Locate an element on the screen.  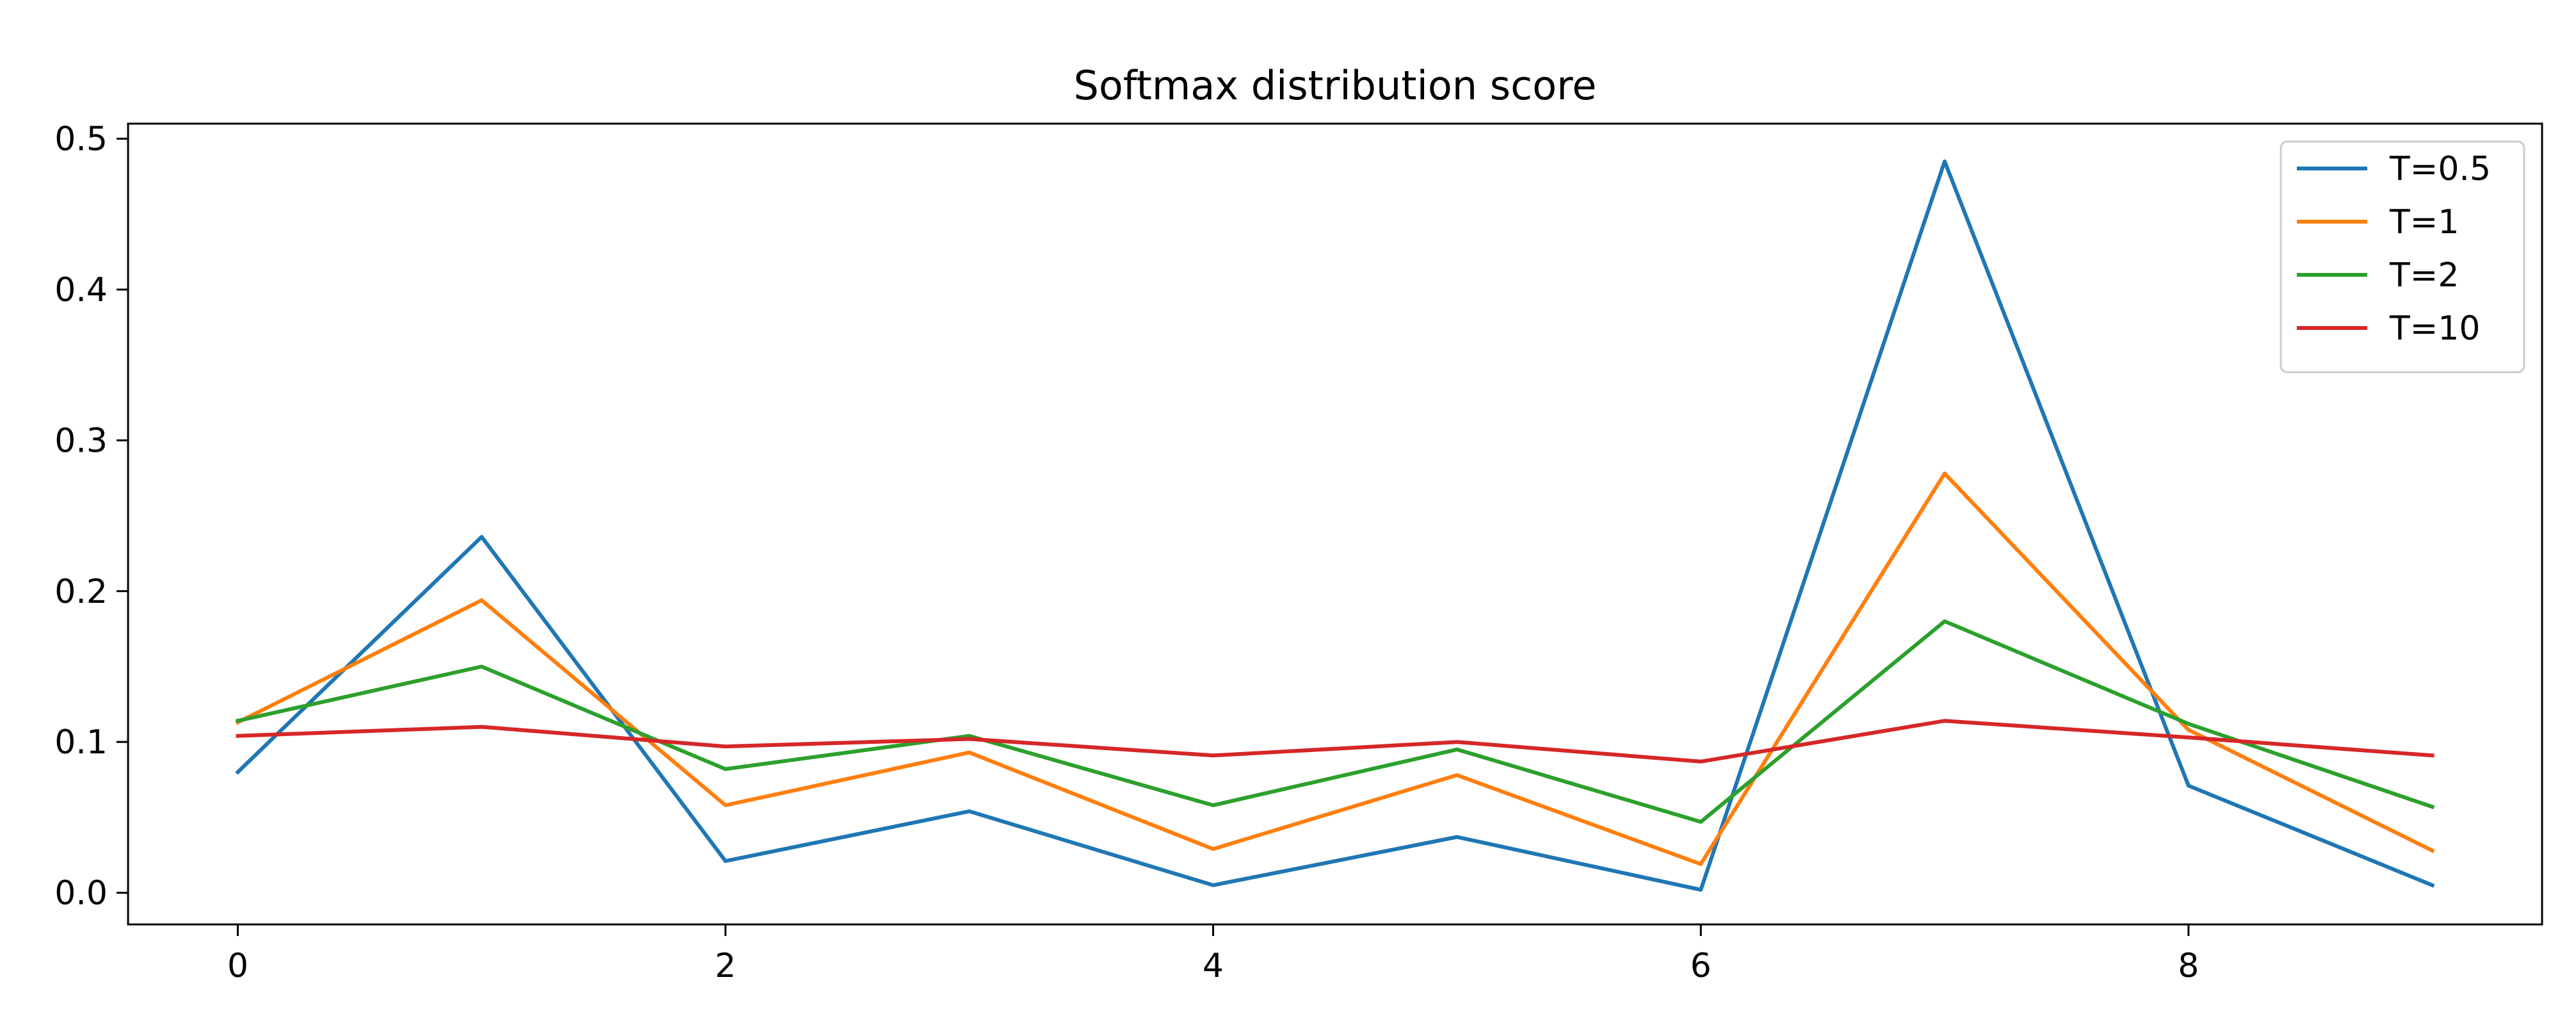
legend-label: T=0.5 is located at coordinates (2440, 169).